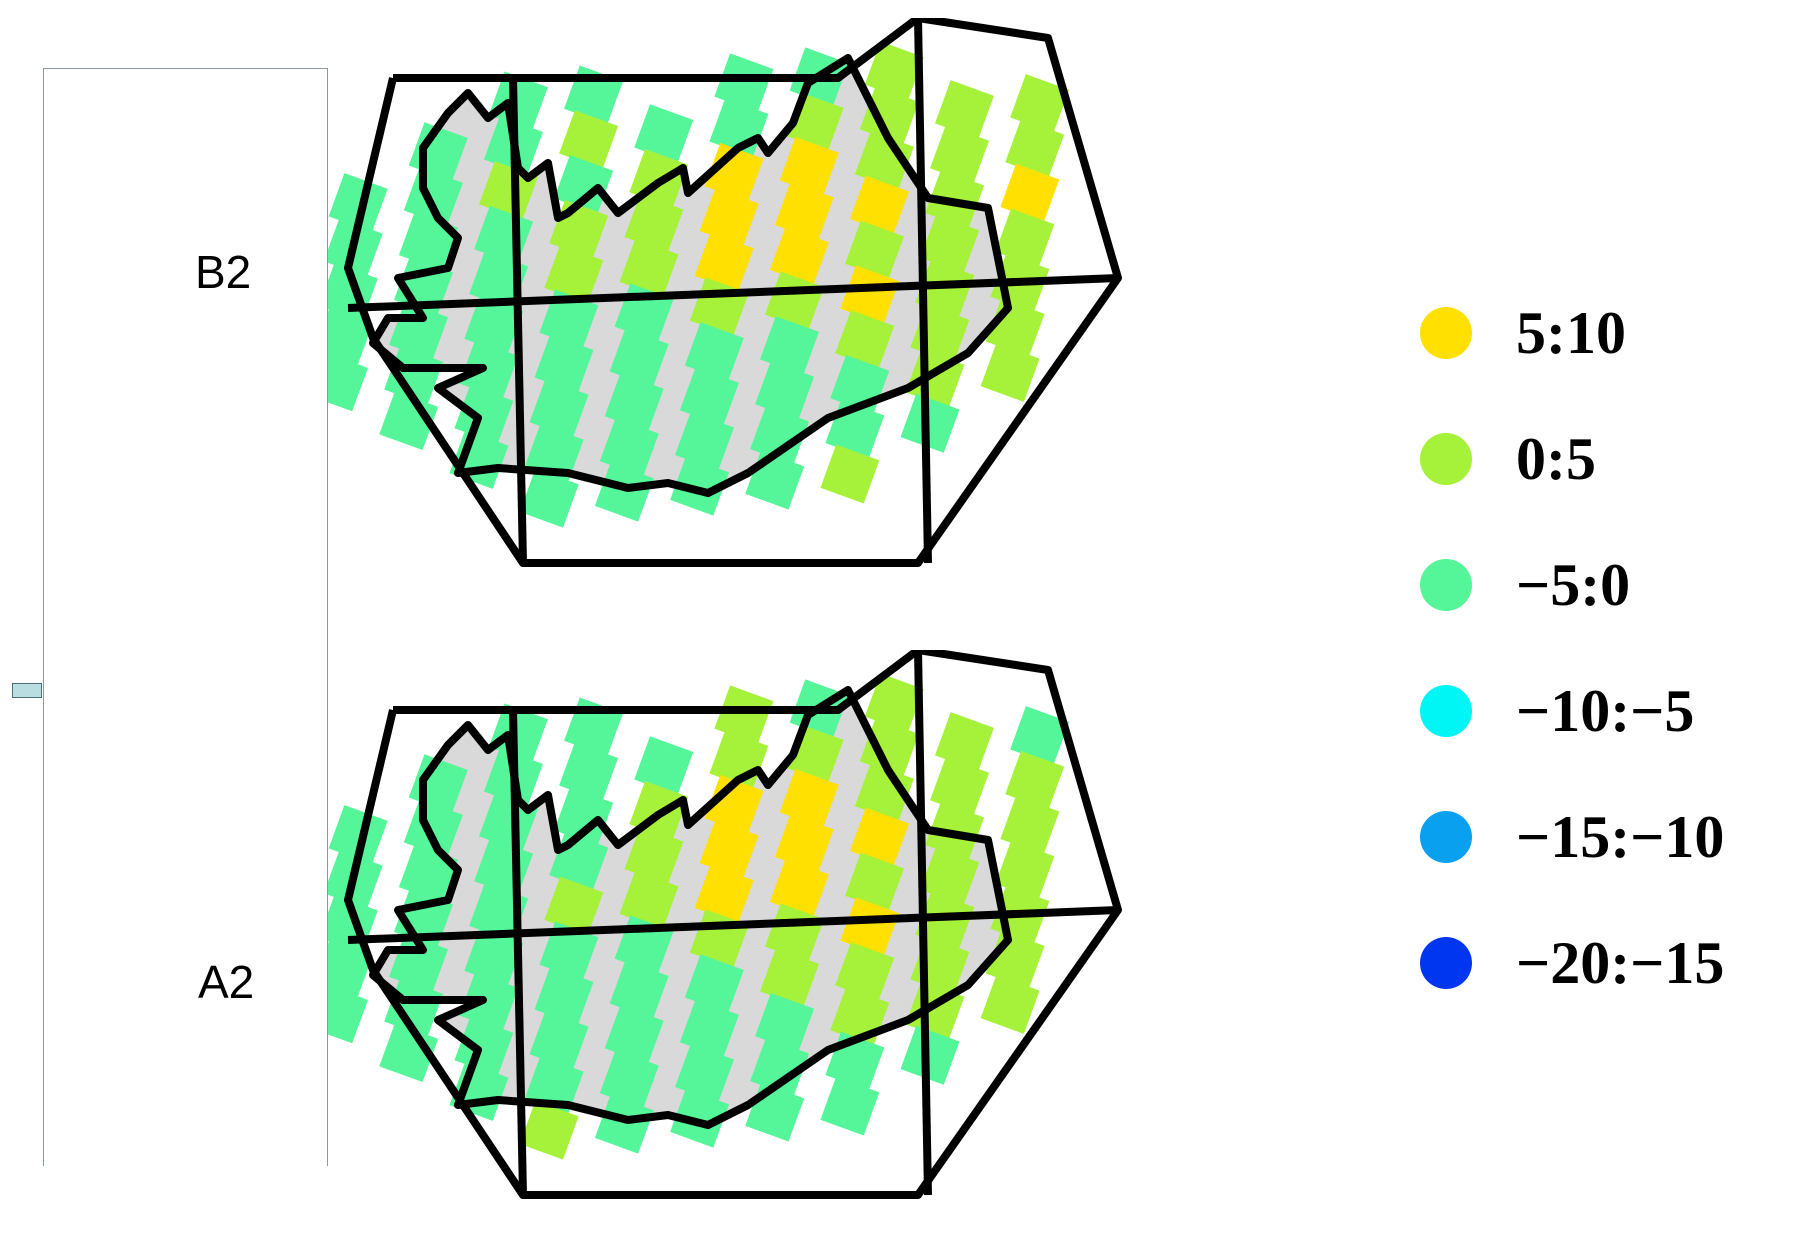  Describe the element at coordinates (327, 617) in the screenshot. I see `frame-right-border` at that location.